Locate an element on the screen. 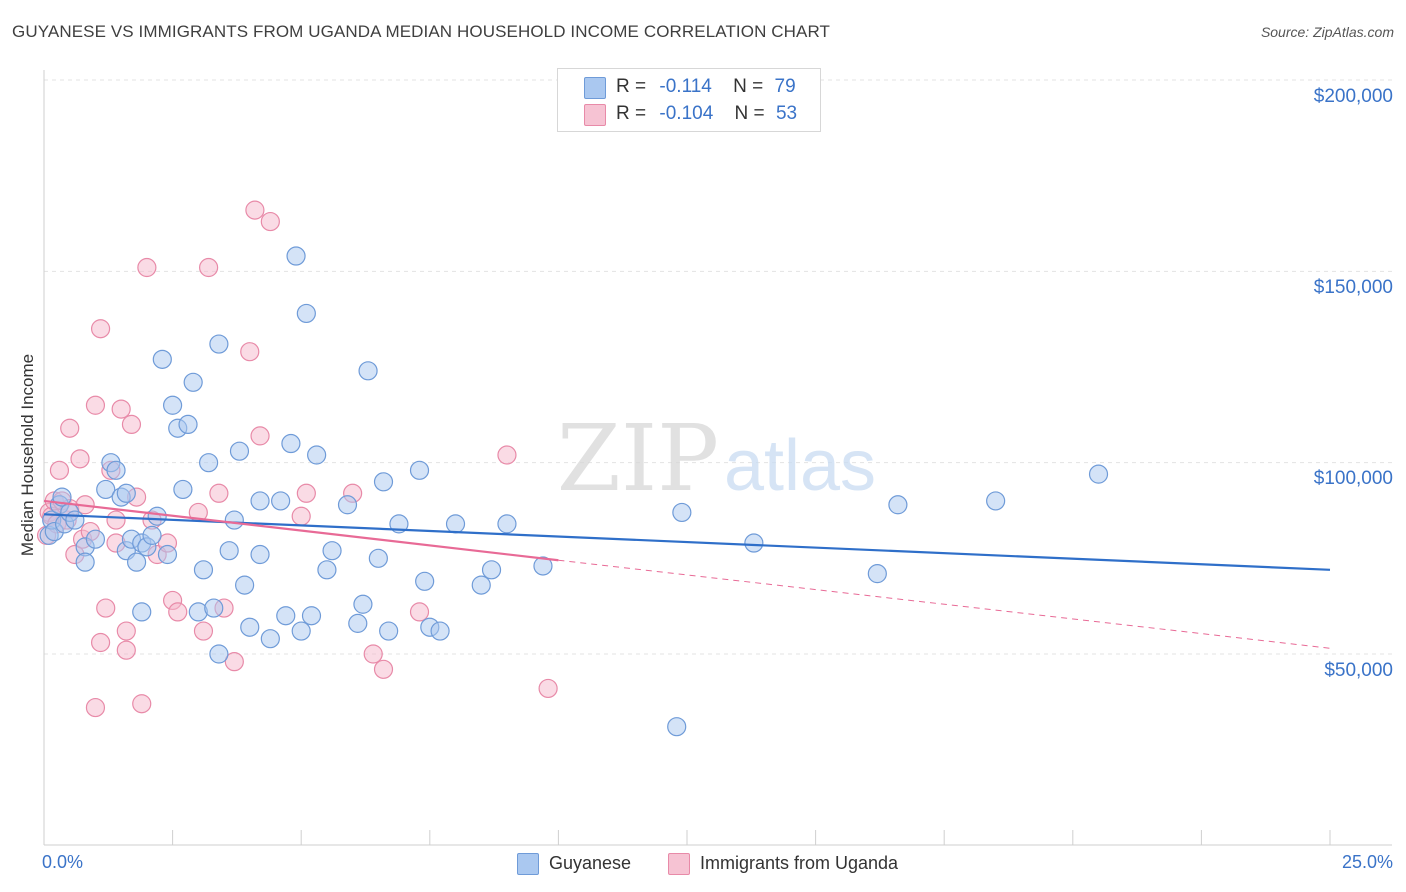 Image resolution: width=1406 pixels, height=892 pixels. bottom-legend-label-uganda: Immigrants from Uganda is located at coordinates (799, 863).